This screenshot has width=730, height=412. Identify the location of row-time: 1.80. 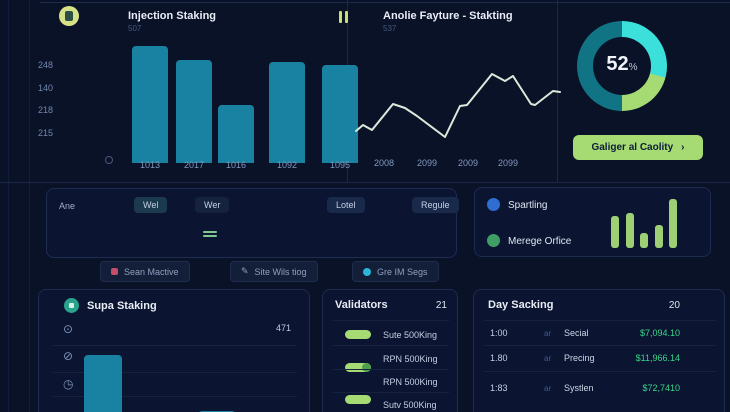
(499, 358).